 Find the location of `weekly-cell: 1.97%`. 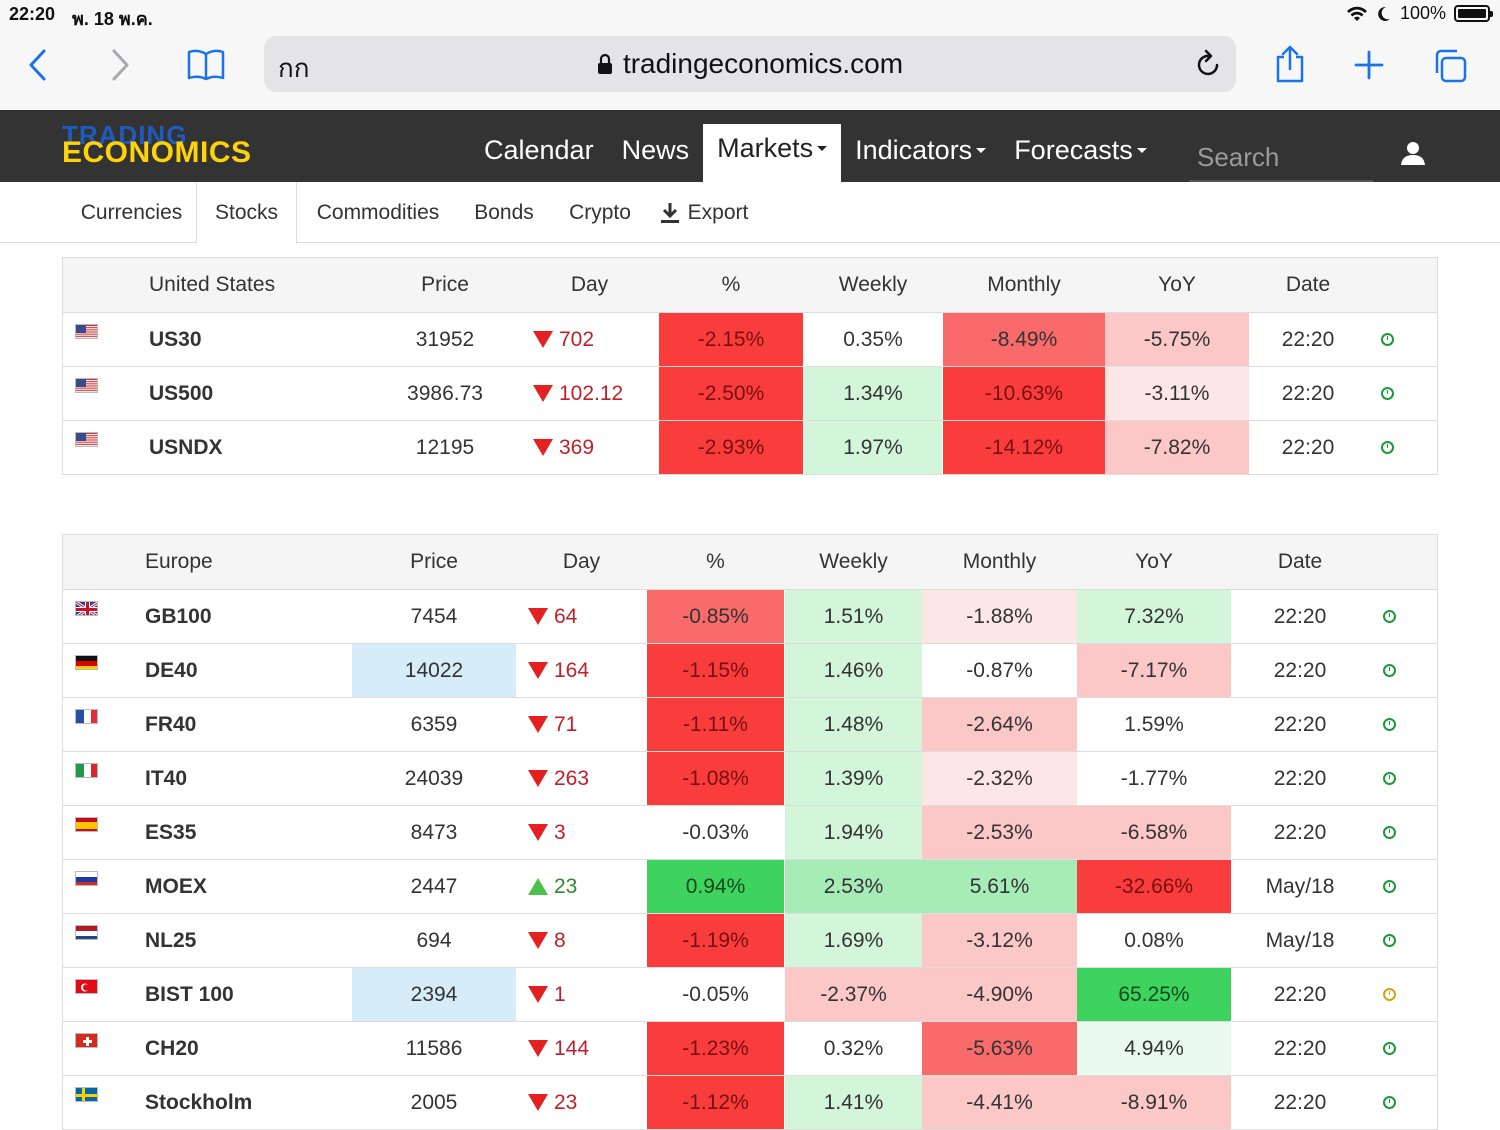

weekly-cell: 1.97% is located at coordinates (873, 447).